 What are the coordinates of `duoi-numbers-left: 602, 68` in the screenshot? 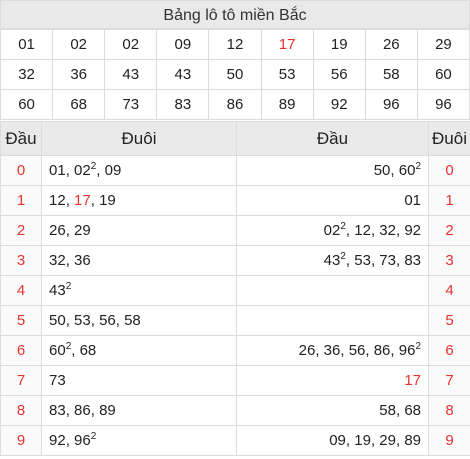 It's located at (139, 350).